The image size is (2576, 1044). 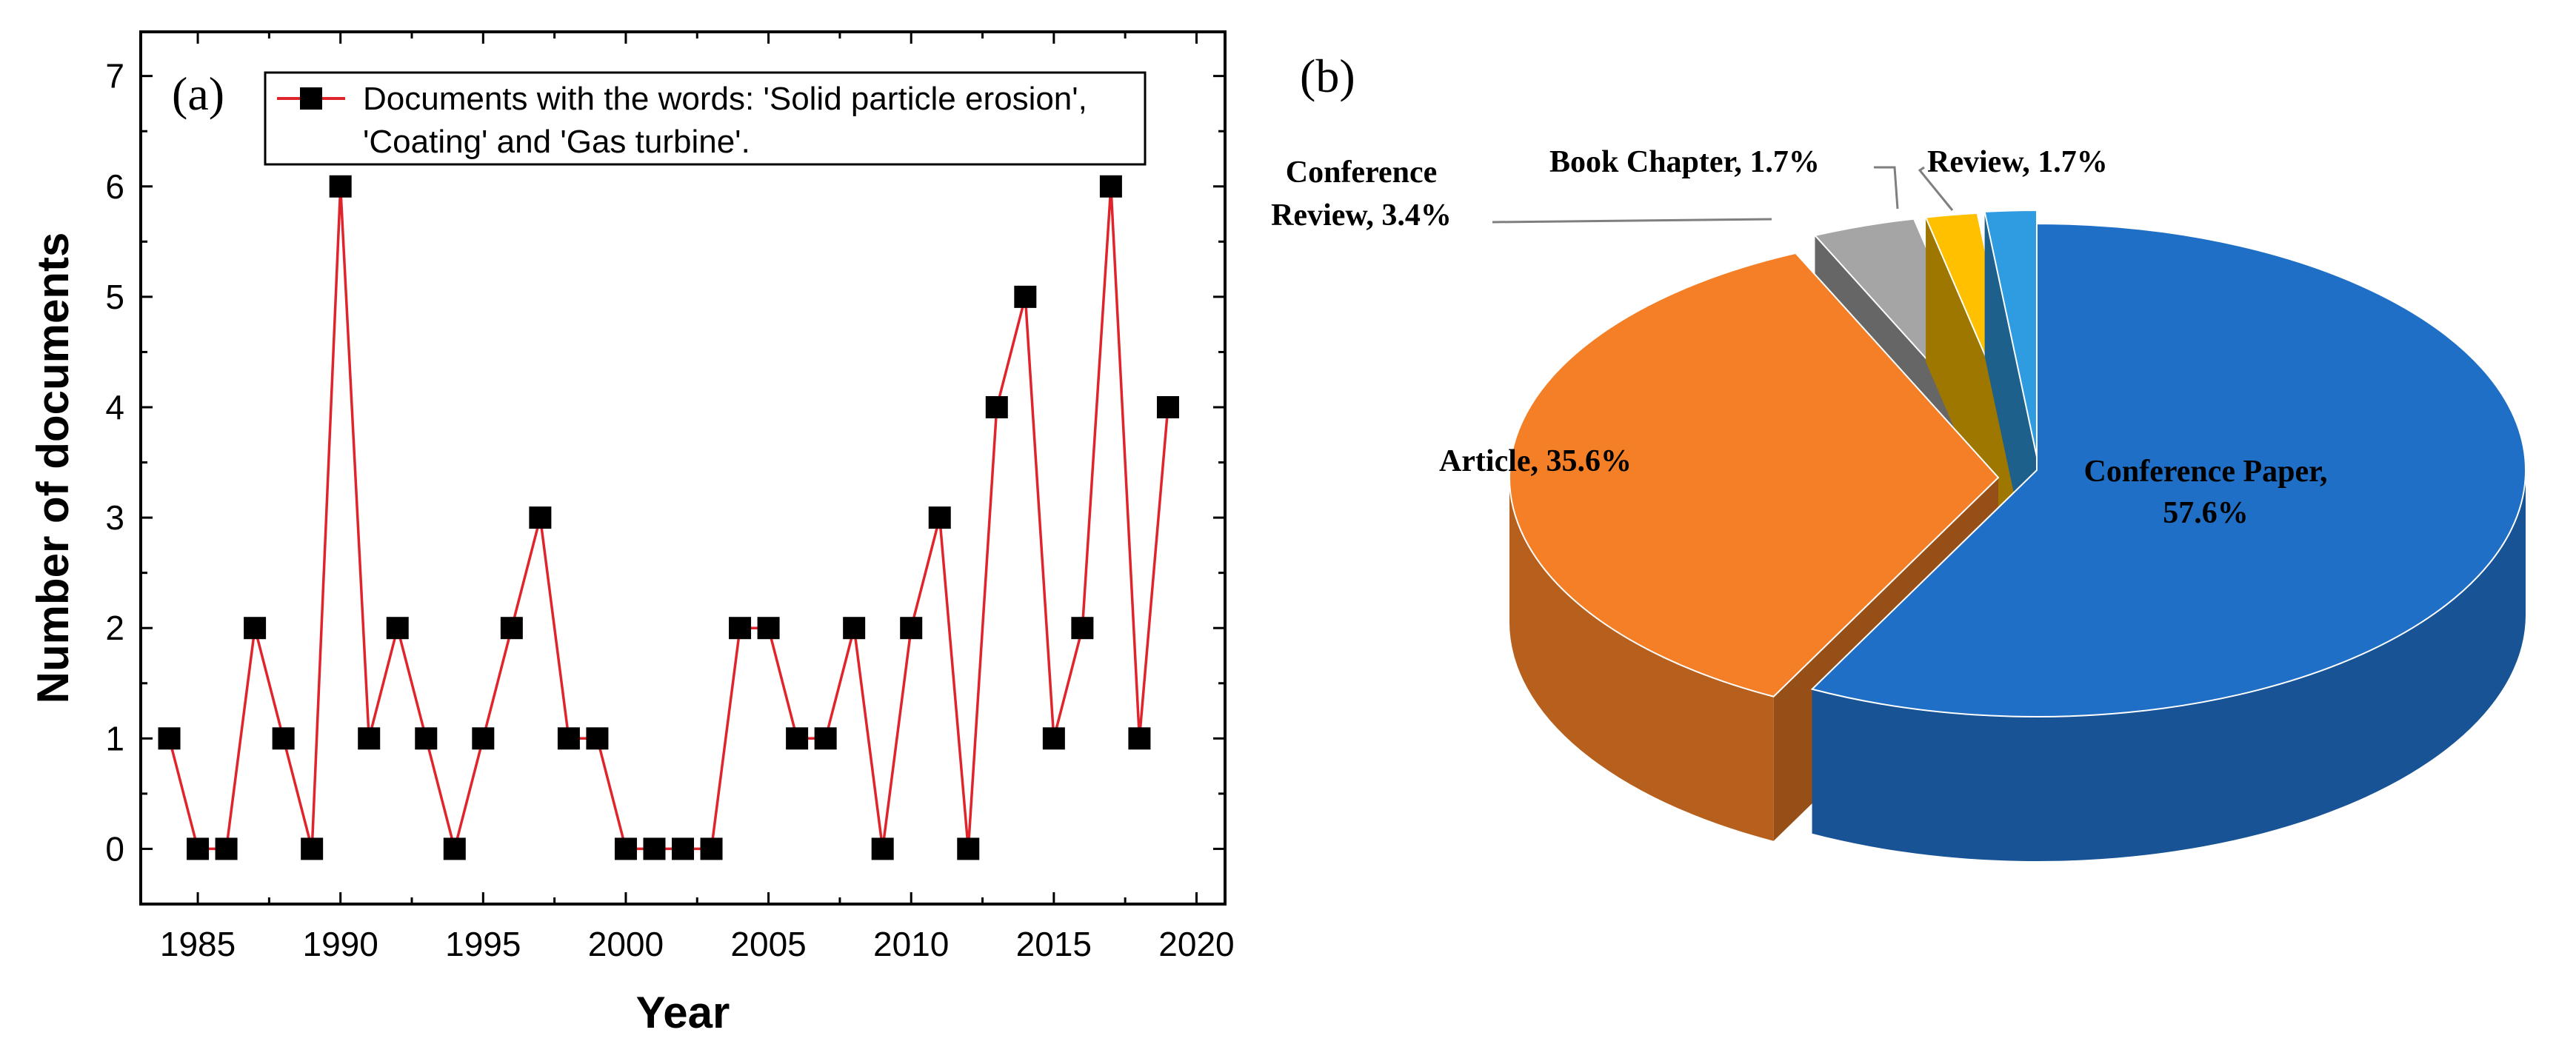 I want to click on y-tick-label: 6, so click(x=114, y=186).